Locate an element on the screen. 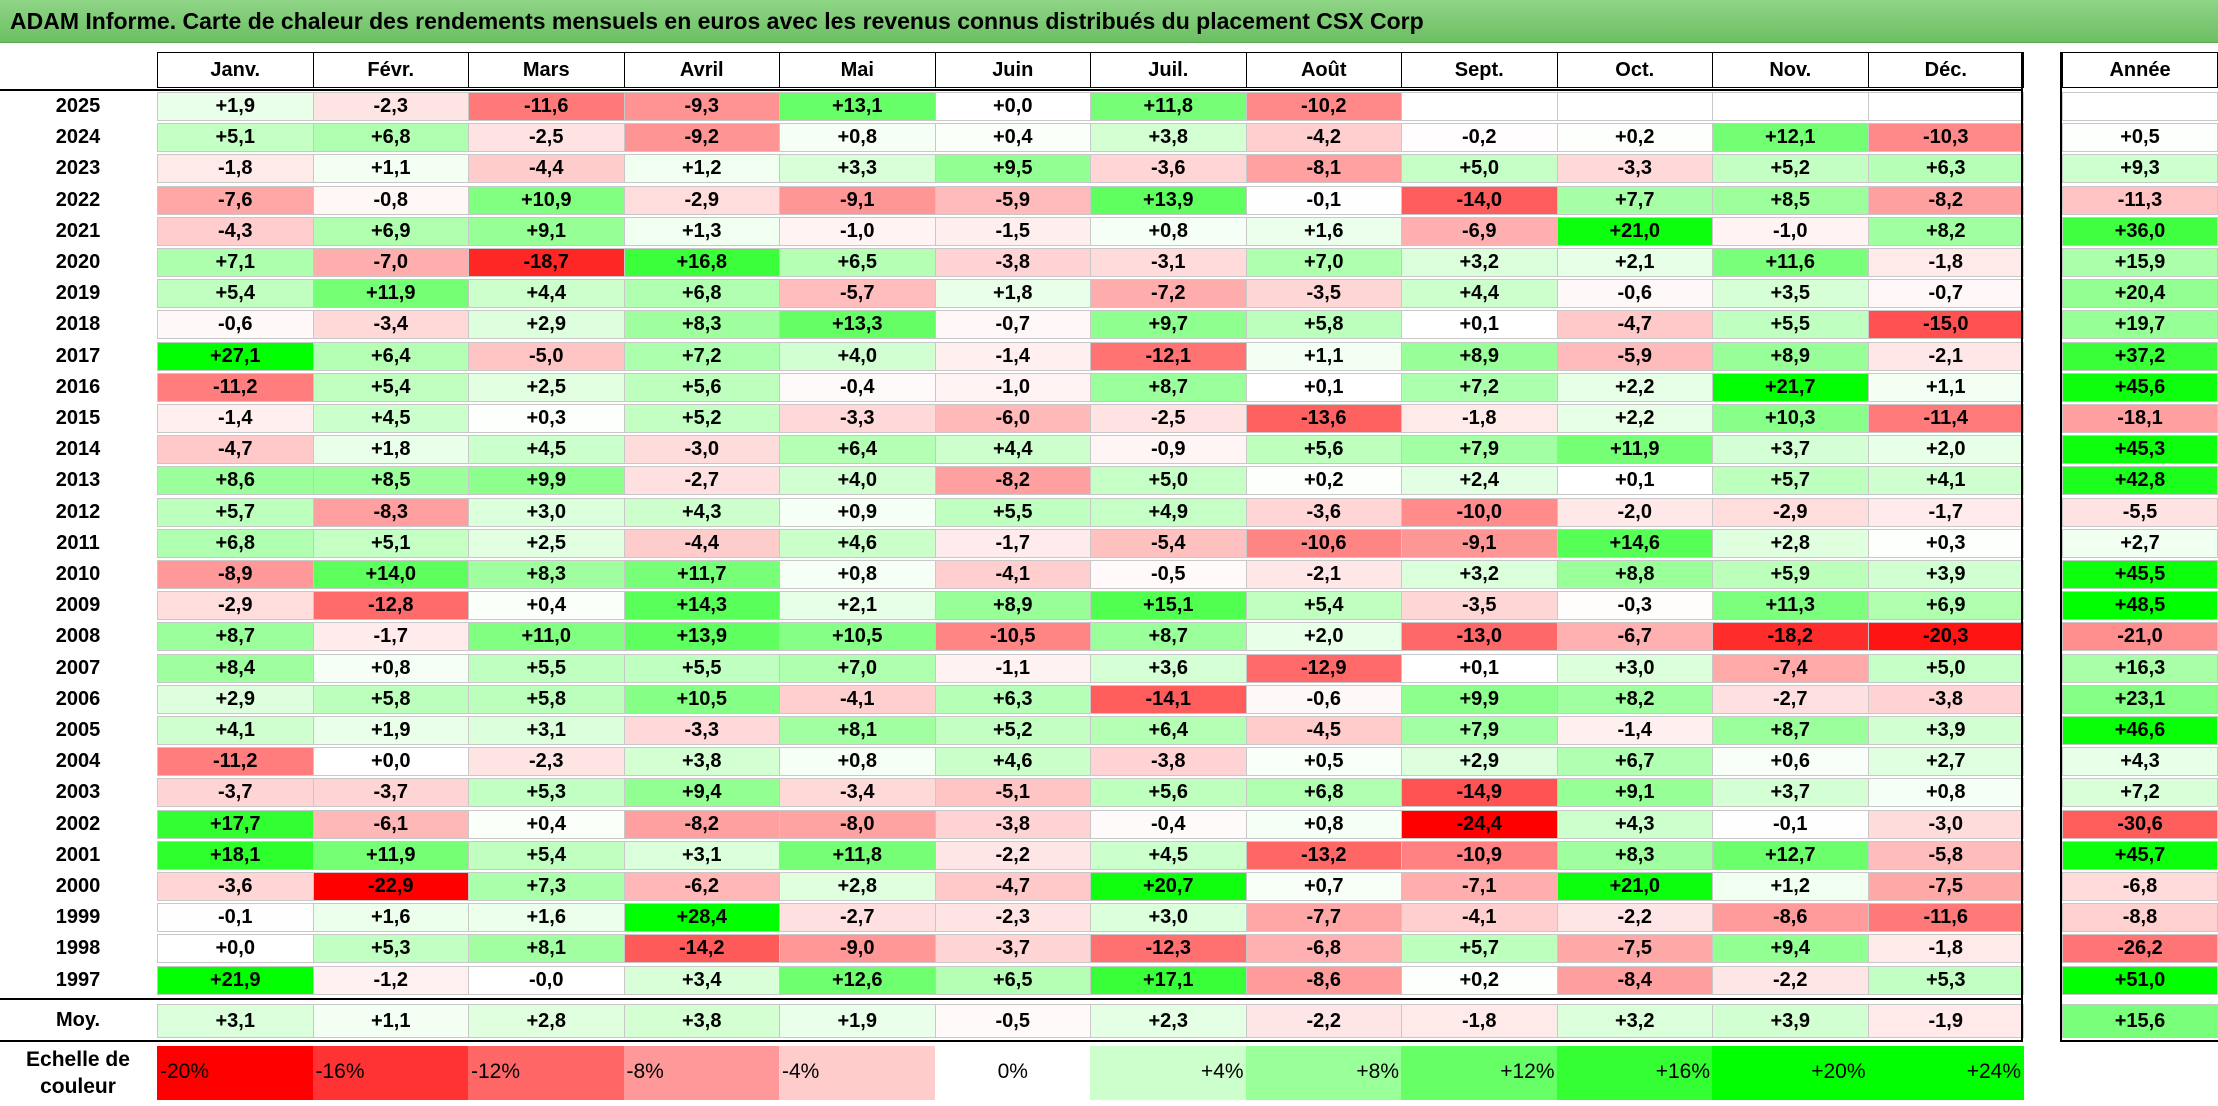 The width and height of the screenshot is (2218, 1106). annual-header: Année is located at coordinates (2140, 70).